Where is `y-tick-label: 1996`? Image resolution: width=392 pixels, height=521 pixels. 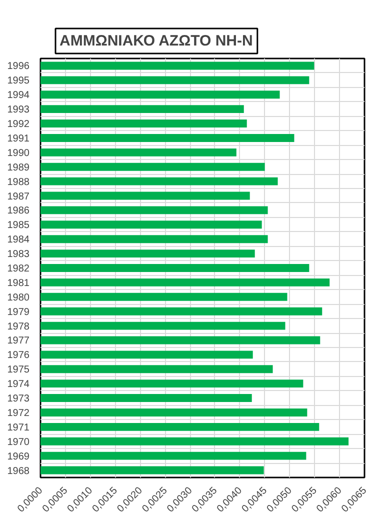
y-tick-label: 1996 is located at coordinates (18, 66).